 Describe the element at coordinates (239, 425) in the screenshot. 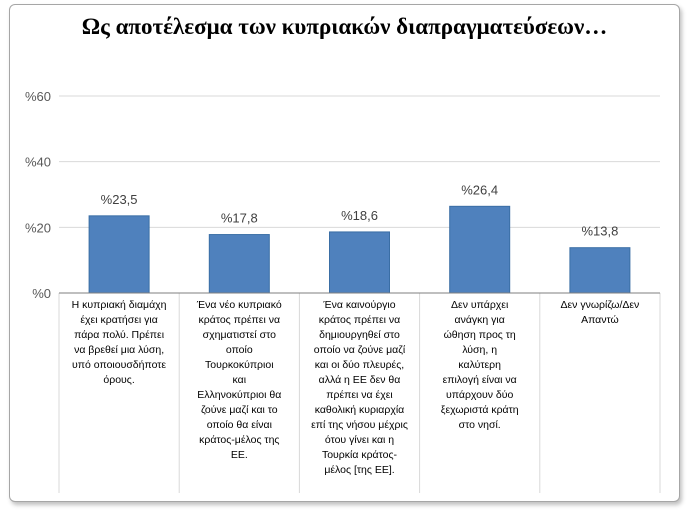

I see `category-label-line: οποίο θα είναι` at that location.